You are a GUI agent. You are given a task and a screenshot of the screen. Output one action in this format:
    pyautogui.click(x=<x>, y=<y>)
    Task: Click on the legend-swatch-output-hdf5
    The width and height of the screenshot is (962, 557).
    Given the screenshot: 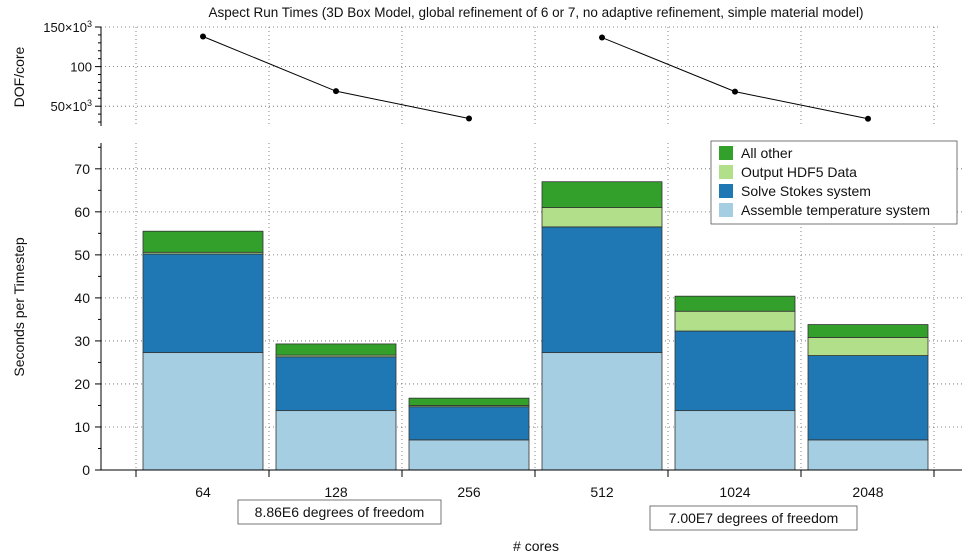 What is the action you would take?
    pyautogui.click(x=726, y=172)
    